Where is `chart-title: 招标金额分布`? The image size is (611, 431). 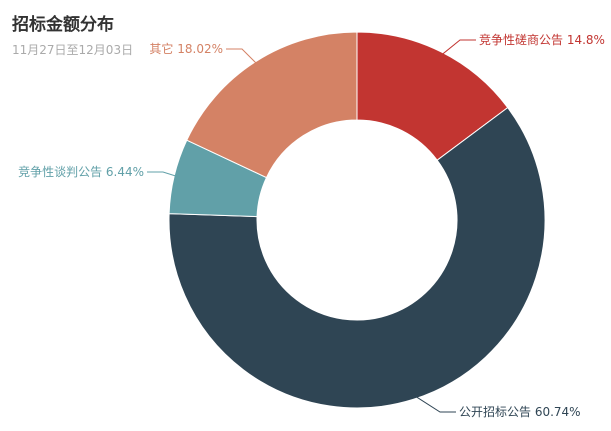 chart-title: 招标金额分布 is located at coordinates (63, 25).